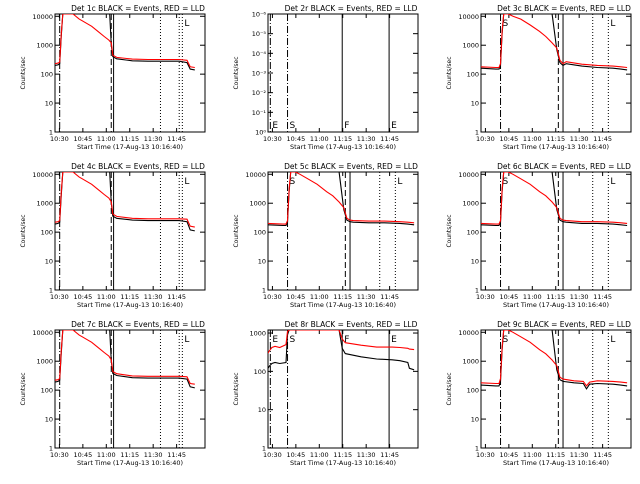  I want to click on y-tick-label: 10⁻⁵, so click(259, 34).